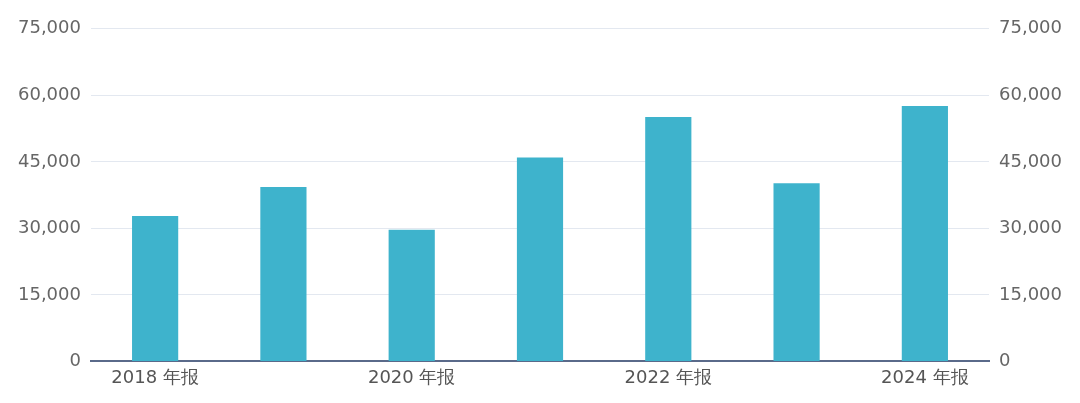 Image resolution: width=1080 pixels, height=403 pixels. Describe the element at coordinates (1030, 27) in the screenshot. I see `y2-tick-label: 75,000` at that location.